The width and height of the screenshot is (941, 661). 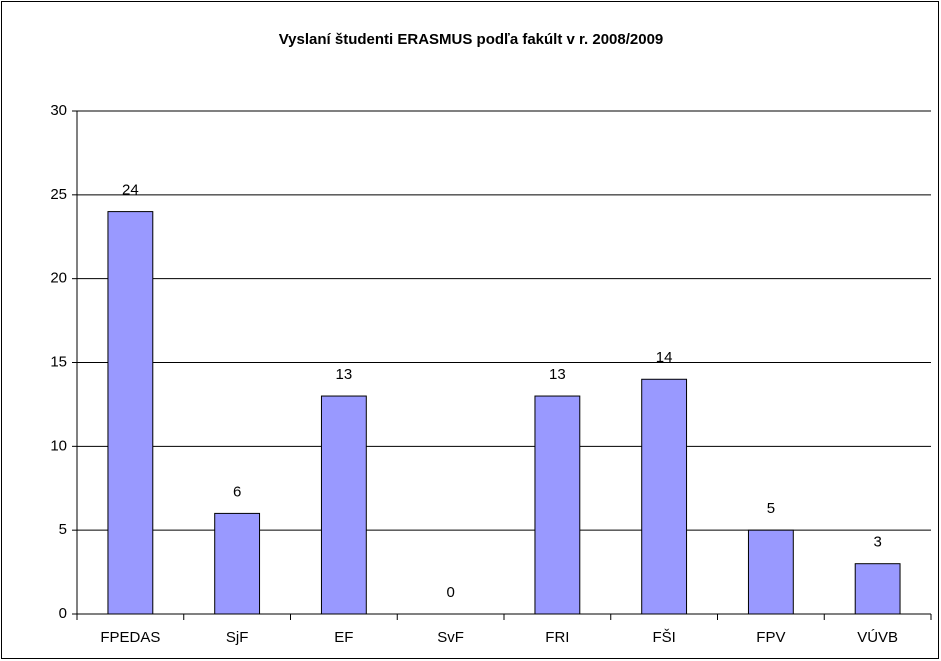 I want to click on data-label: 5, so click(x=771, y=508).